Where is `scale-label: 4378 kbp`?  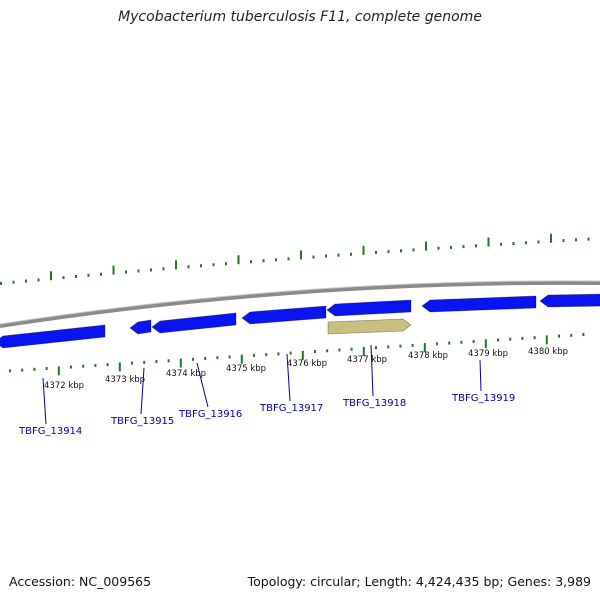
scale-label: 4378 kbp is located at coordinates (428, 356).